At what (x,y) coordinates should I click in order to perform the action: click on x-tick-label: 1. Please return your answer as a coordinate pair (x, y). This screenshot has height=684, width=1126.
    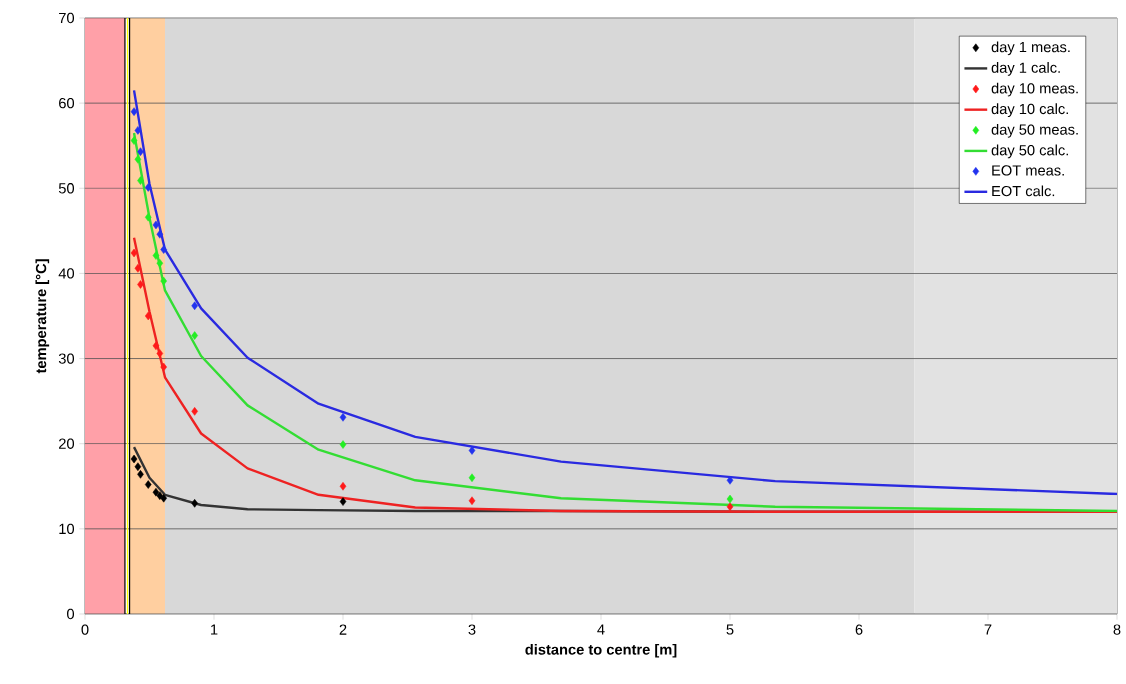
    Looking at the image, I should click on (214, 629).